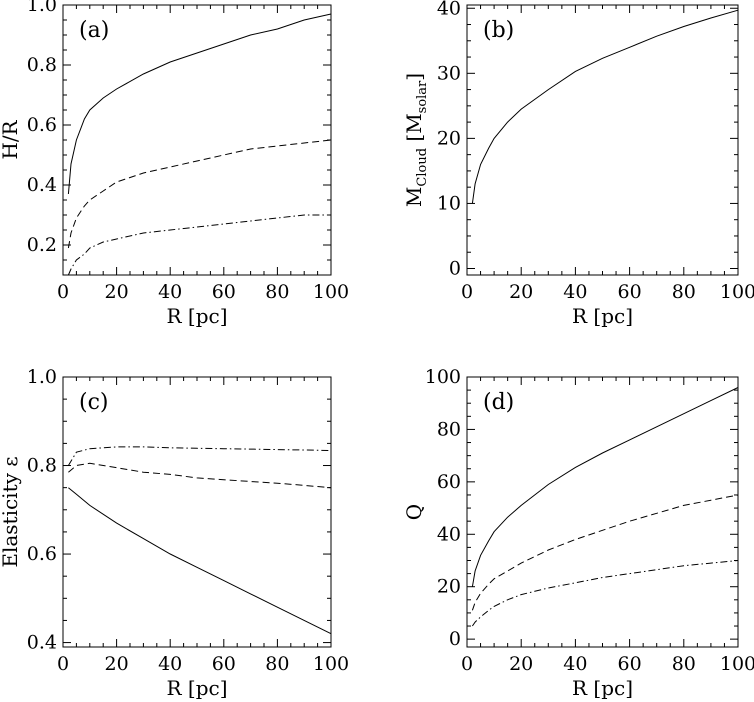 The width and height of the screenshot is (754, 702). I want to click on y-axis-label-part: M, so click(414, 197).